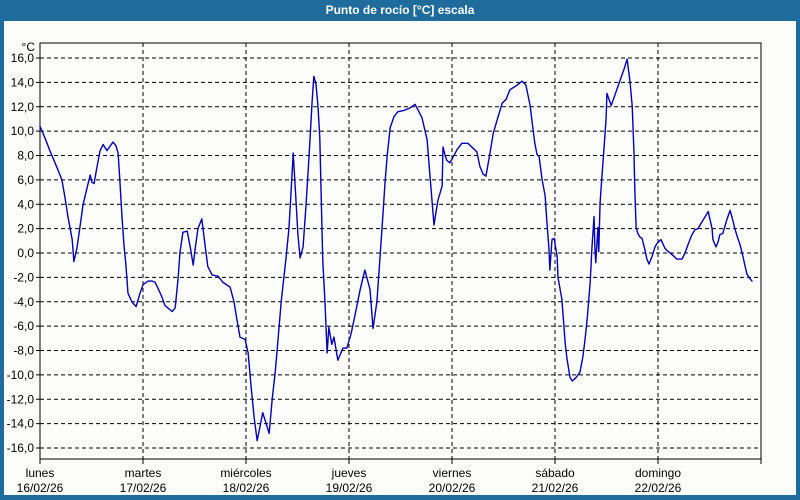 This screenshot has height=500, width=800. What do you see at coordinates (25, 229) in the screenshot?
I see `y-tick-label: 2,0` at bounding box center [25, 229].